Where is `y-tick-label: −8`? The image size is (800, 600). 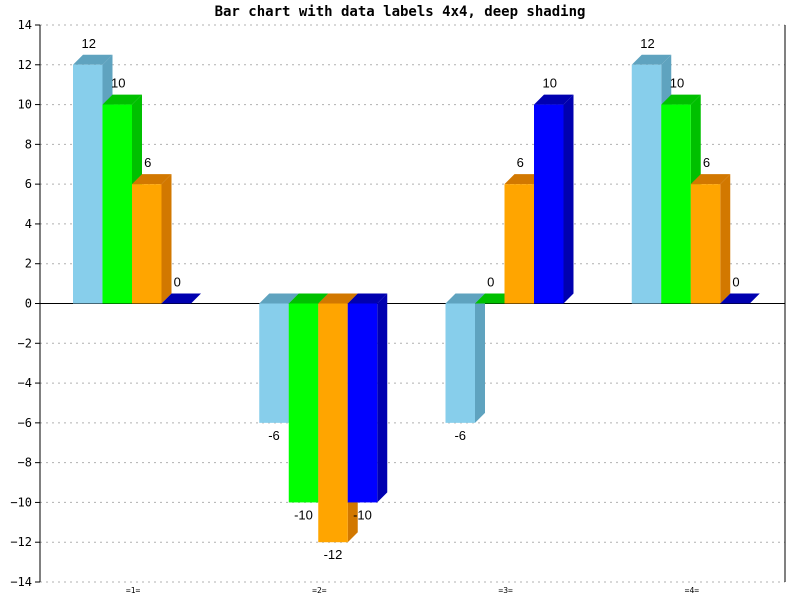
y-tick-label: −8 is located at coordinates (25, 463).